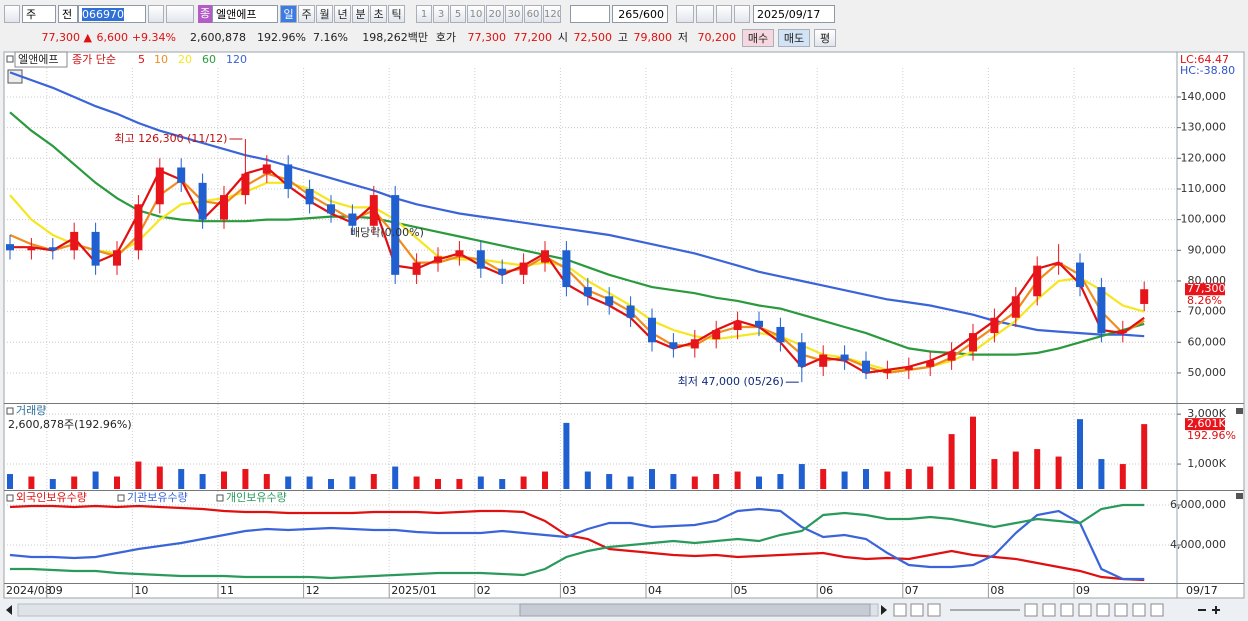 The width and height of the screenshot is (1248, 621). What do you see at coordinates (236, 14) in the screenshot?
I see `stock-name: 엘앤에프` at bounding box center [236, 14].